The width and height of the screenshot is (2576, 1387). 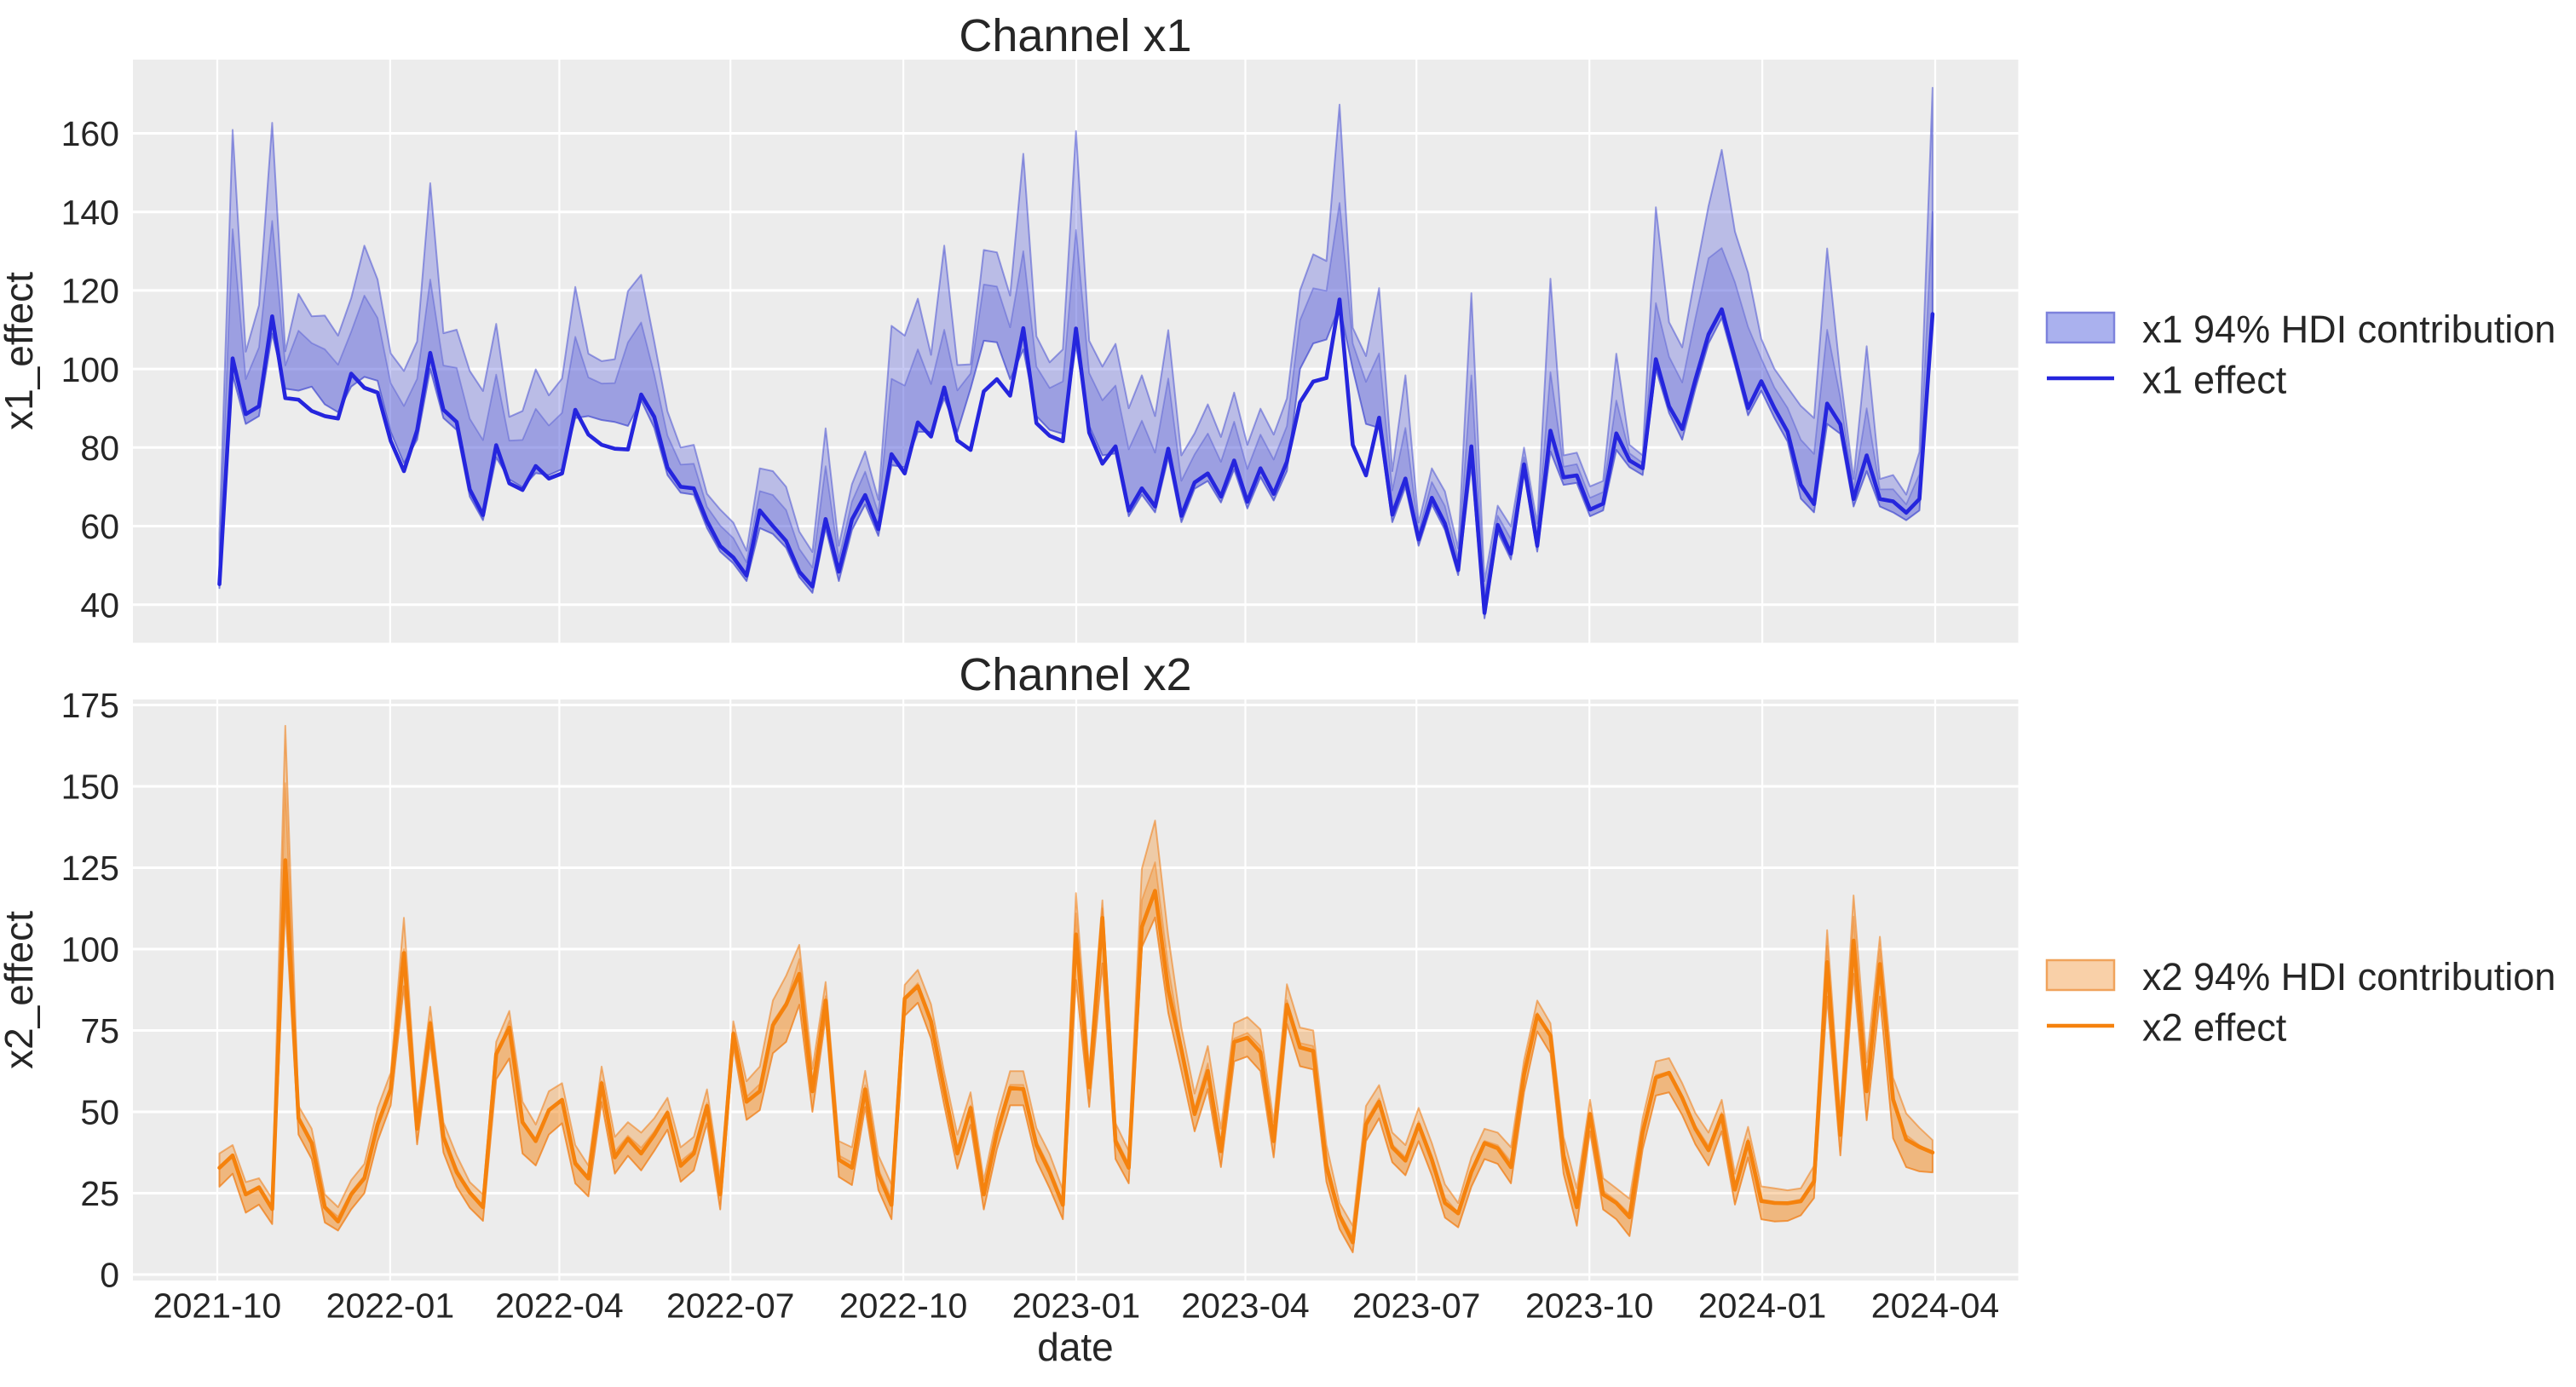 I want to click on svg-text: 2022-07, so click(x=730, y=1306).